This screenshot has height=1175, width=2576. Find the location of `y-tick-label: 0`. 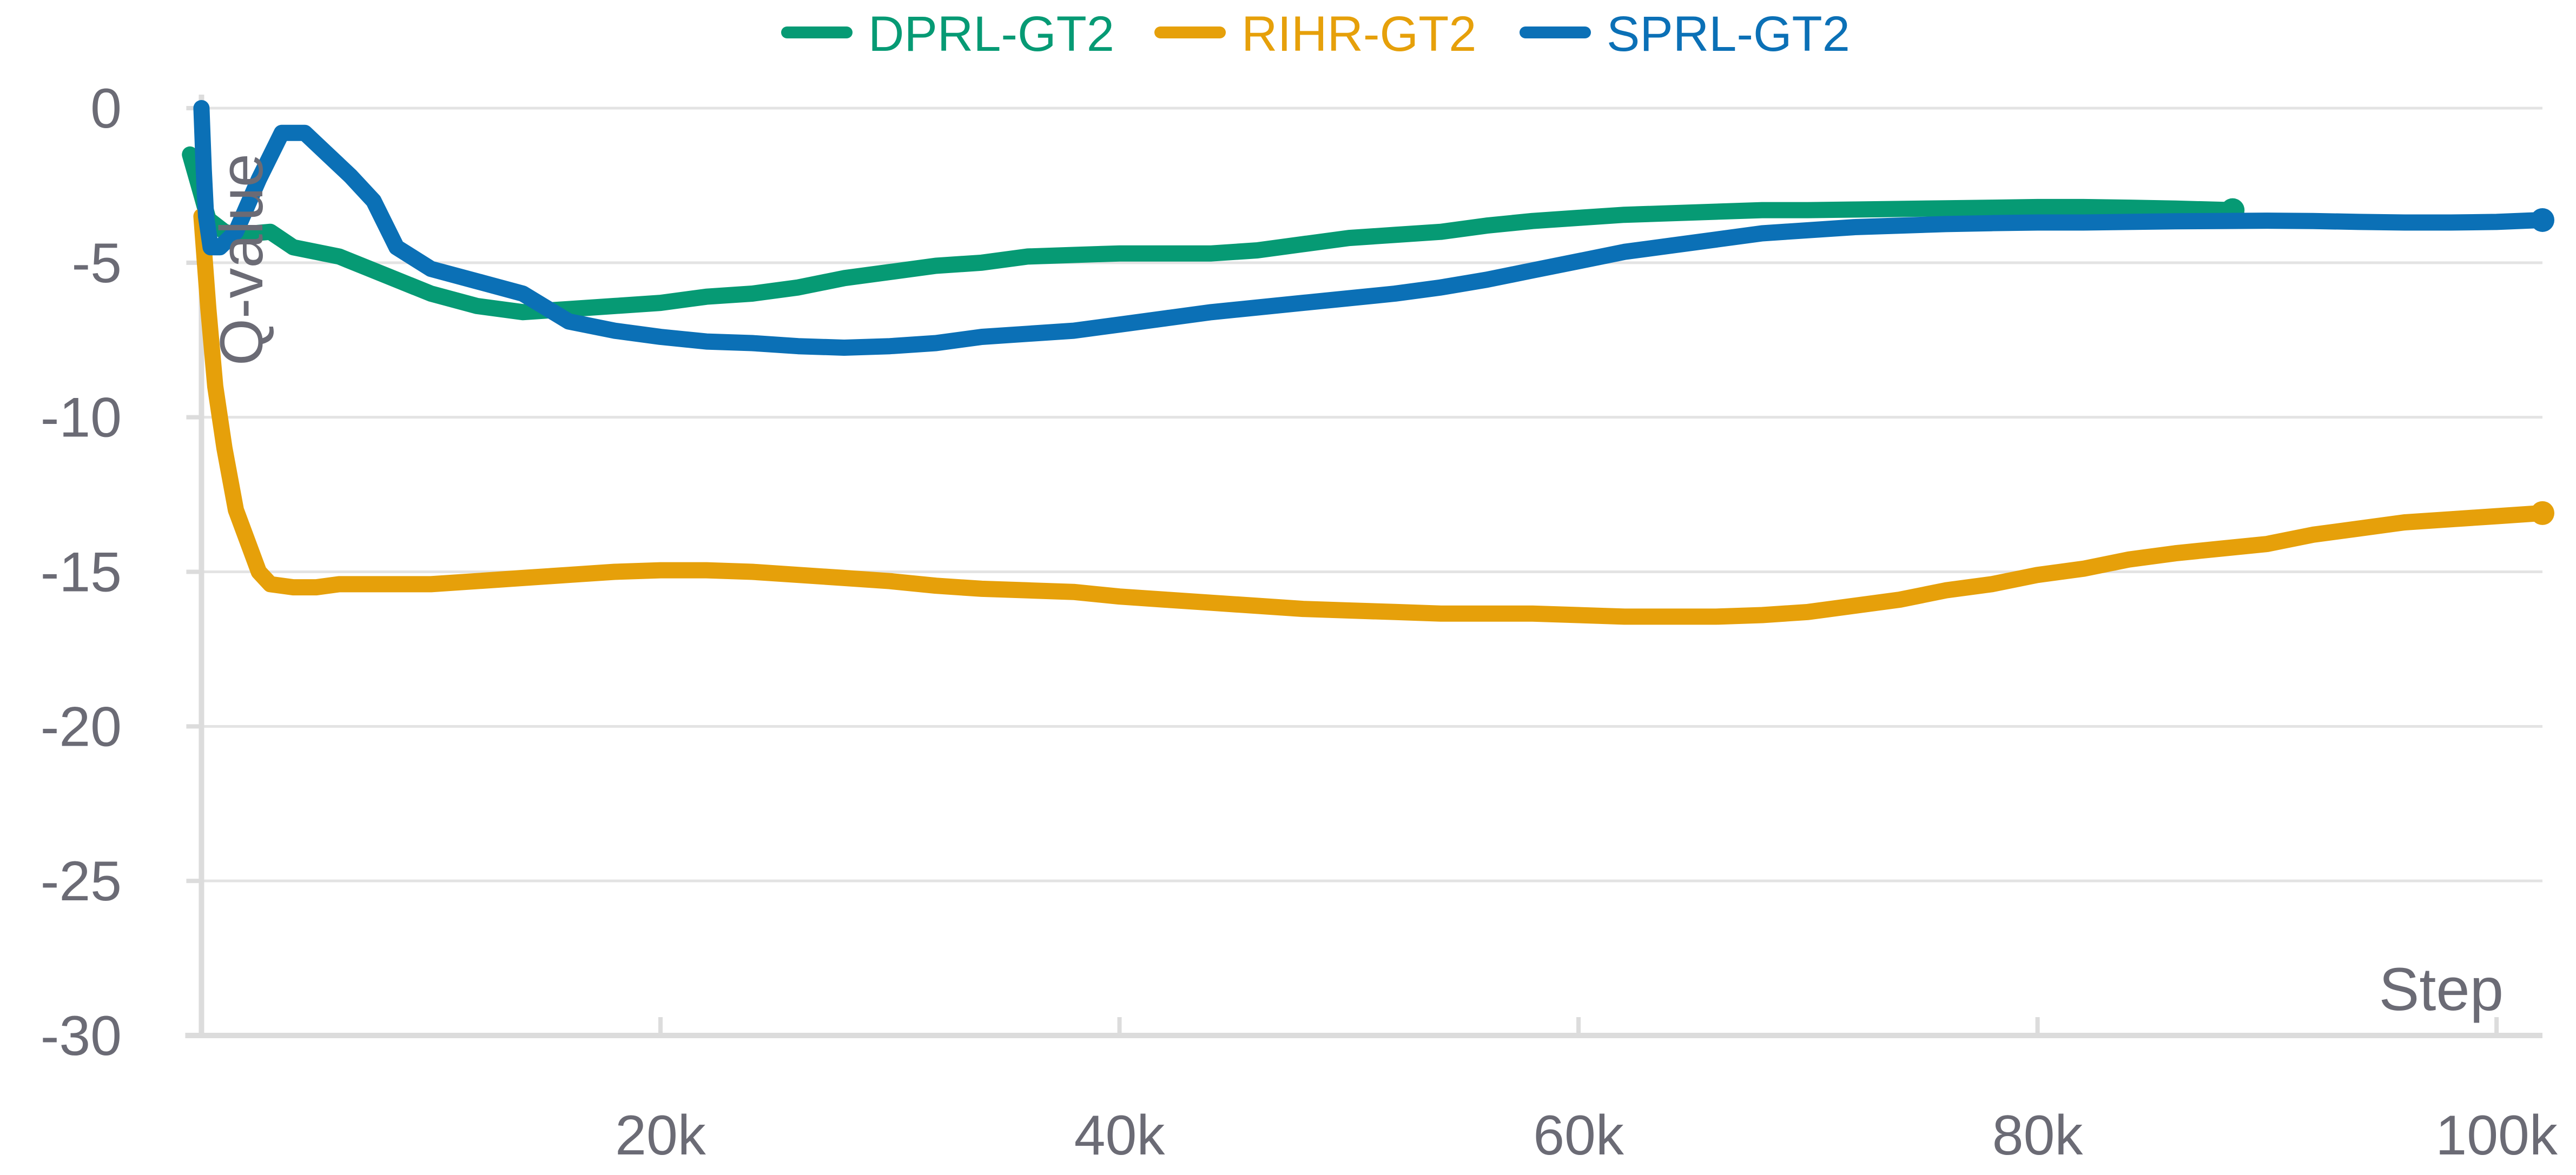

y-tick-label: 0 is located at coordinates (106, 108).